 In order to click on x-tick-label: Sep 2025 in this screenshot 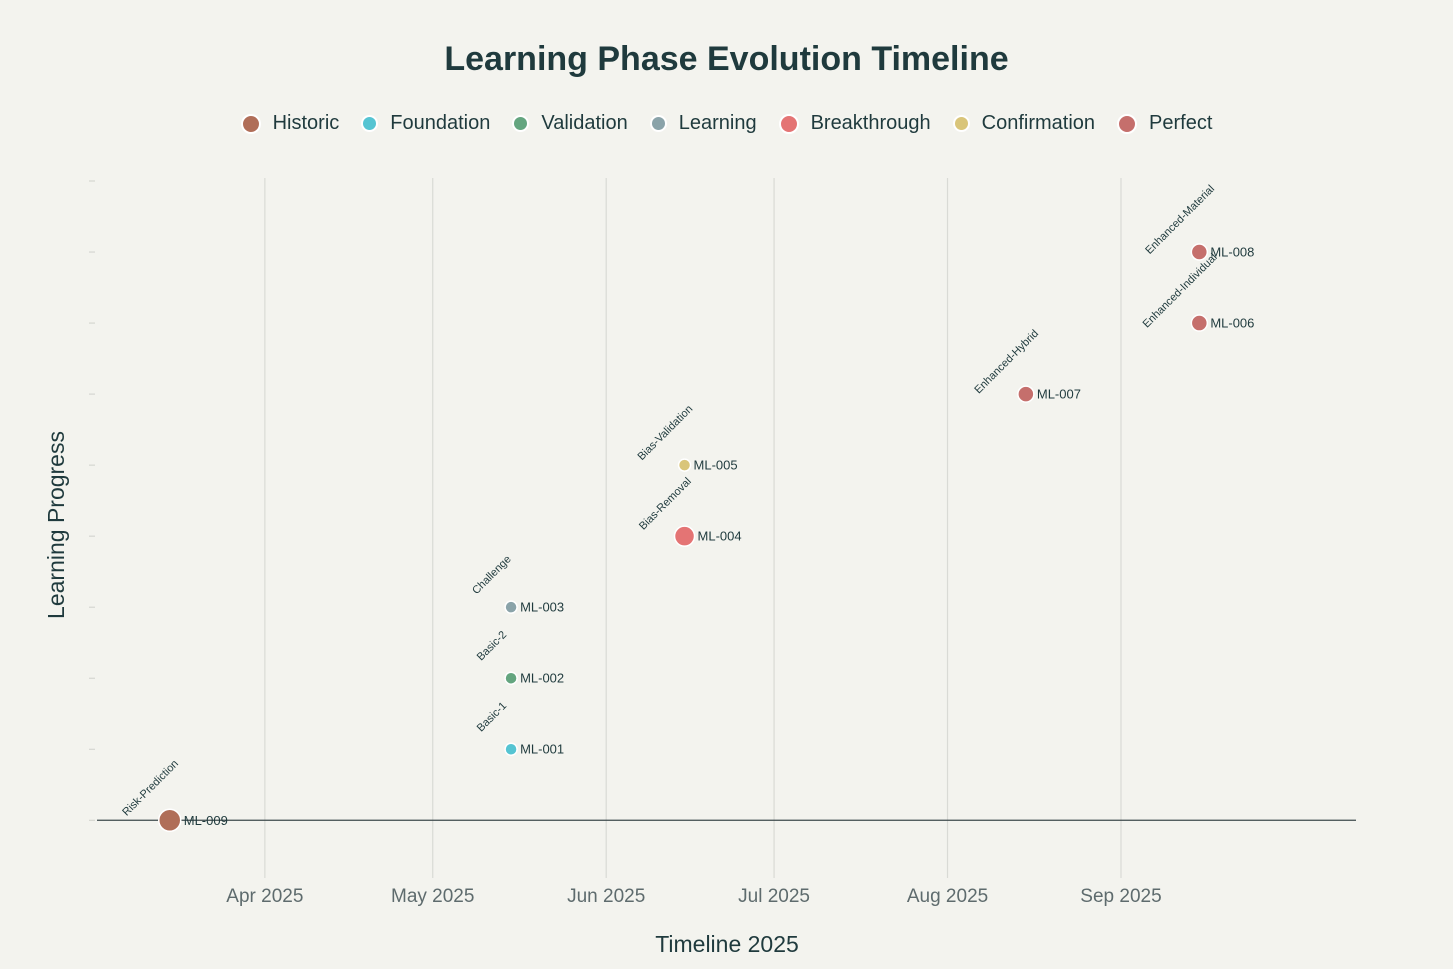, I will do `click(1120, 896)`.